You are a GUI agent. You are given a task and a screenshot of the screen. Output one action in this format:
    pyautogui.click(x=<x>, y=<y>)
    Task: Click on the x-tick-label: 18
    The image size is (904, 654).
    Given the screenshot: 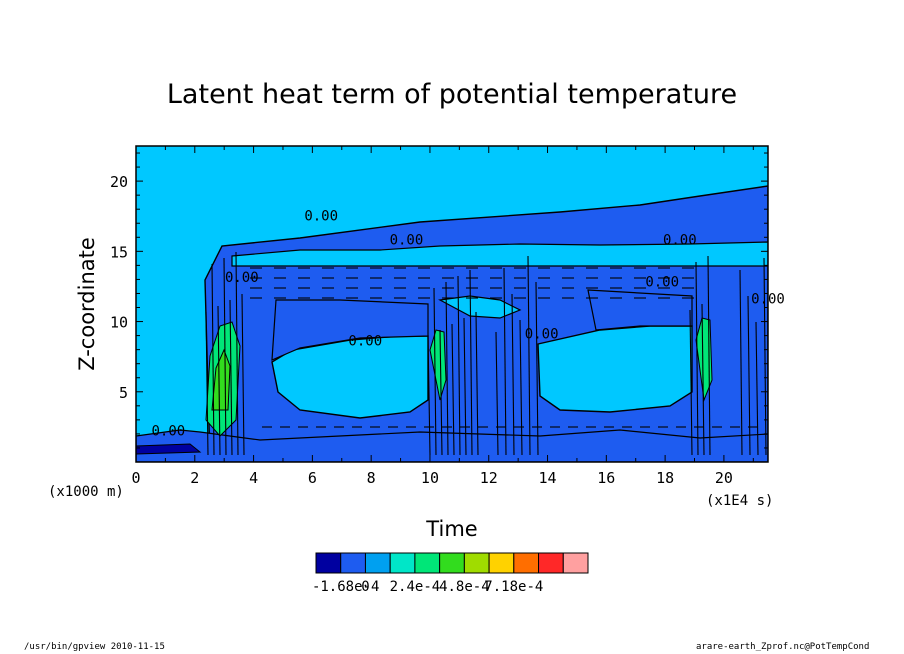 What is the action you would take?
    pyautogui.click(x=665, y=478)
    